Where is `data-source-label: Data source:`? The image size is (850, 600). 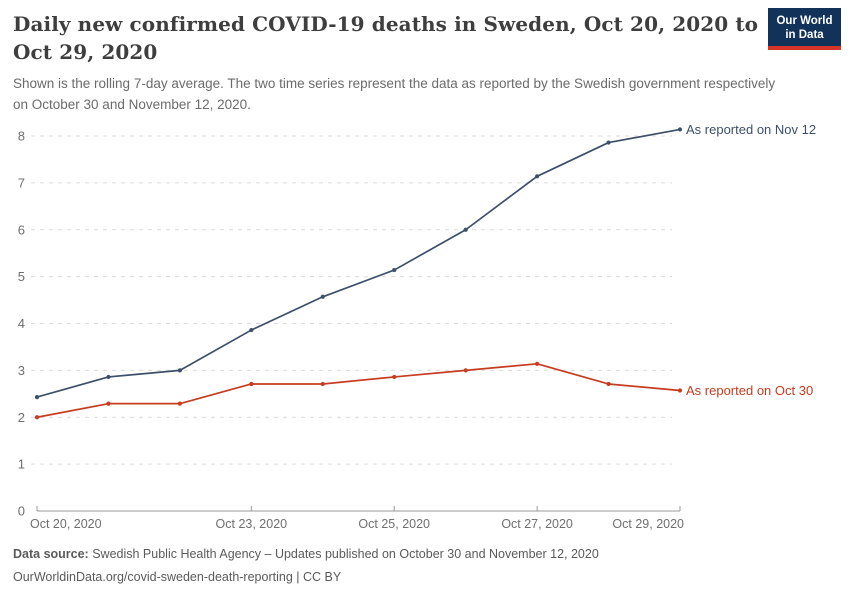
data-source-label: Data source: is located at coordinates (51, 554).